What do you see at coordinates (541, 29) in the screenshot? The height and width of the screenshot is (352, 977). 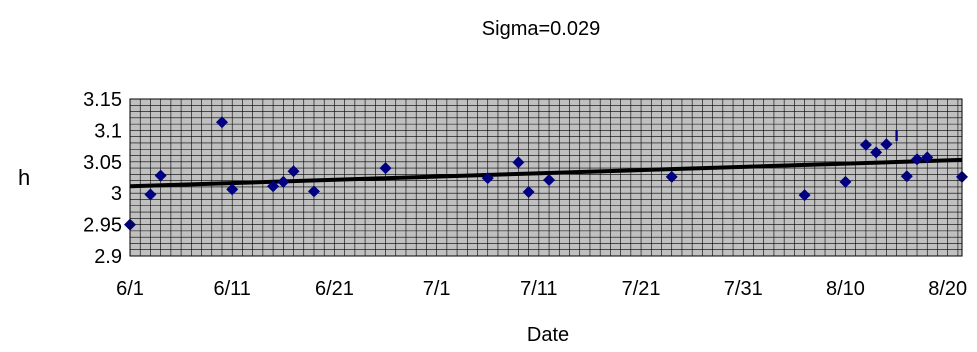 I see `chart-title: Sigma=0.029` at bounding box center [541, 29].